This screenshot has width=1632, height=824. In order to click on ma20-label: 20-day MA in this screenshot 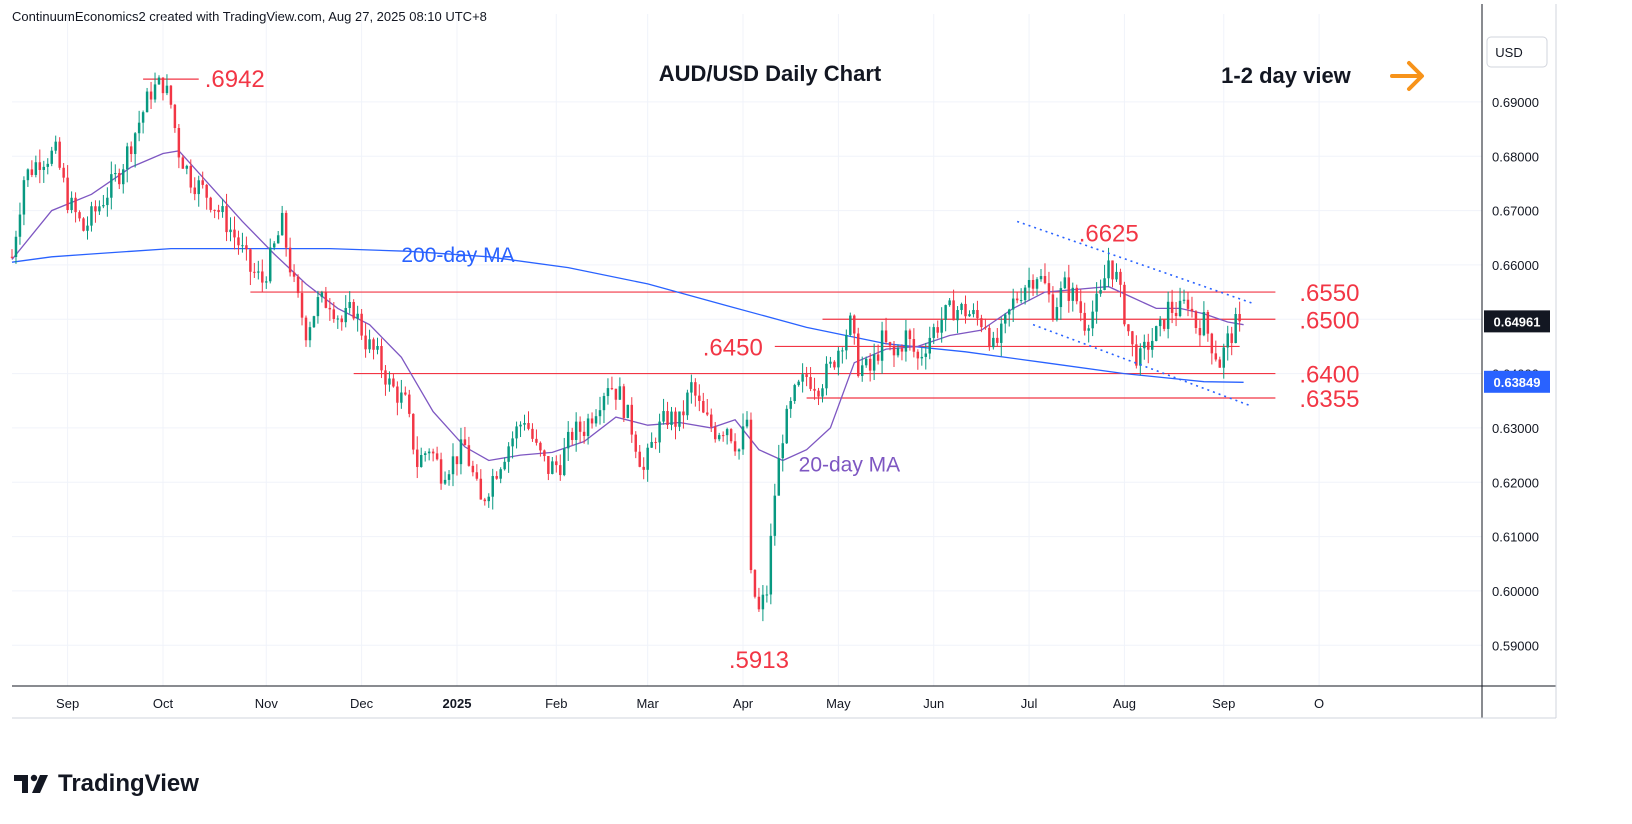, I will do `click(850, 464)`.